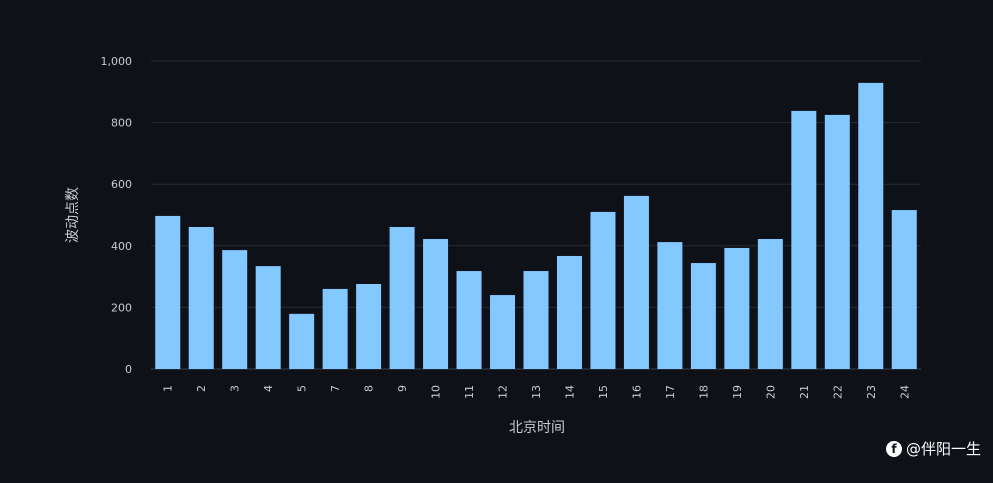 The width and height of the screenshot is (993, 483). What do you see at coordinates (436, 392) in the screenshot?
I see `x-tick-label: 10` at bounding box center [436, 392].